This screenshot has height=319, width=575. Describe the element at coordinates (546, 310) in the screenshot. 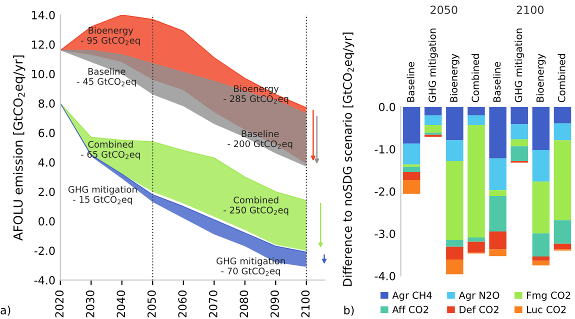

I see `legend-label: Luc CO2` at that location.